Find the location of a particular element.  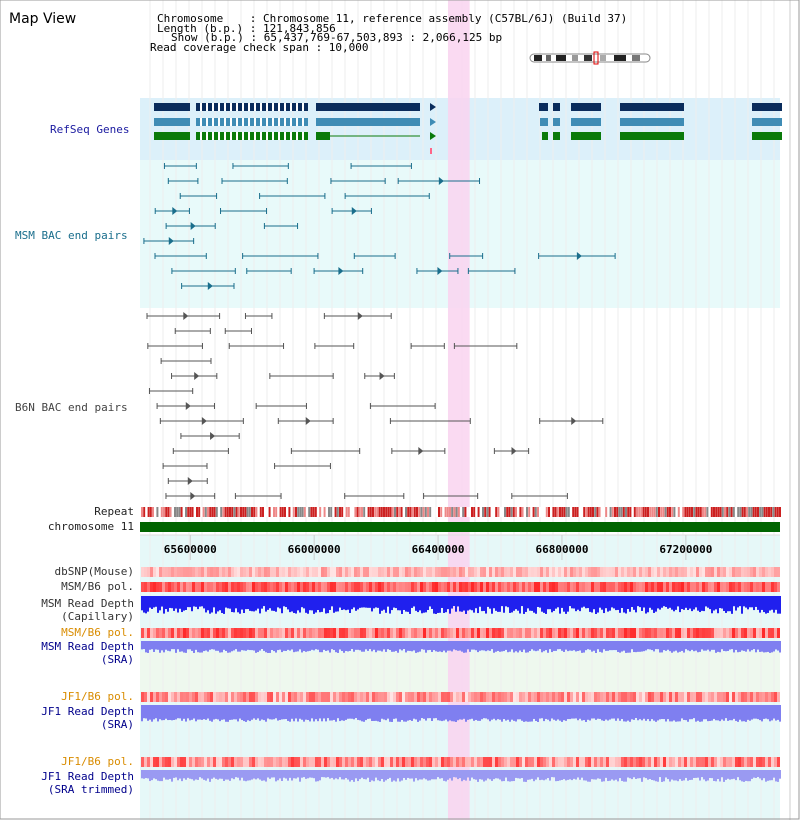

msm-bac-label: MSM BAC end pairs is located at coordinates (71, 235).